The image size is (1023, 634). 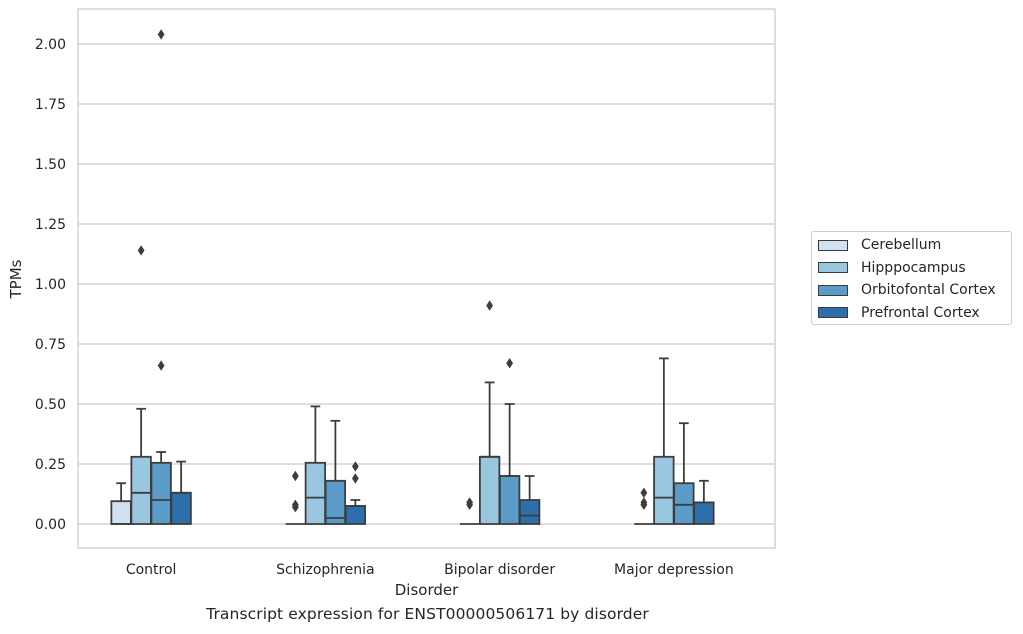 I want to click on y-tick-labels: 0.00 0.25 0.50 0.75 1.00 1.25 1.50 1.75 2.00, so click(x=50, y=285).